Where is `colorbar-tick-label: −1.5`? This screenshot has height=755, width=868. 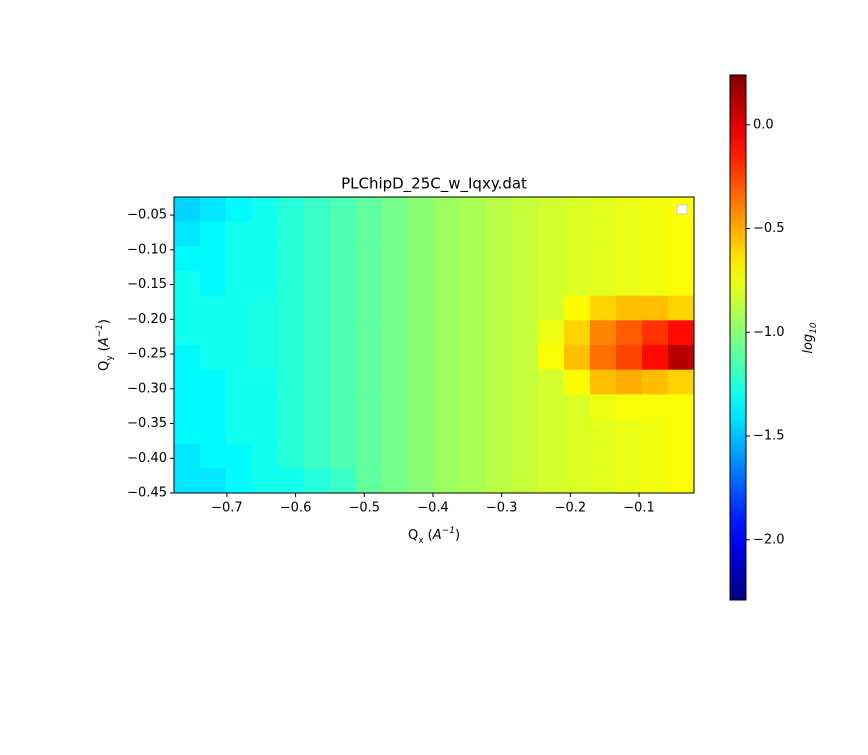 colorbar-tick-label: −1.5 is located at coordinates (769, 436).